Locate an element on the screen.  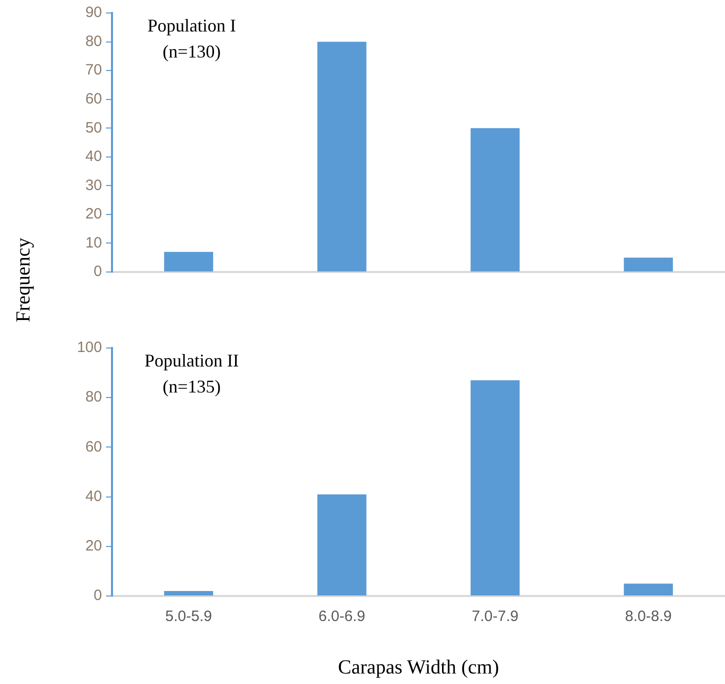
x-axis-title: Carapas Width (cm) is located at coordinates (418, 667).